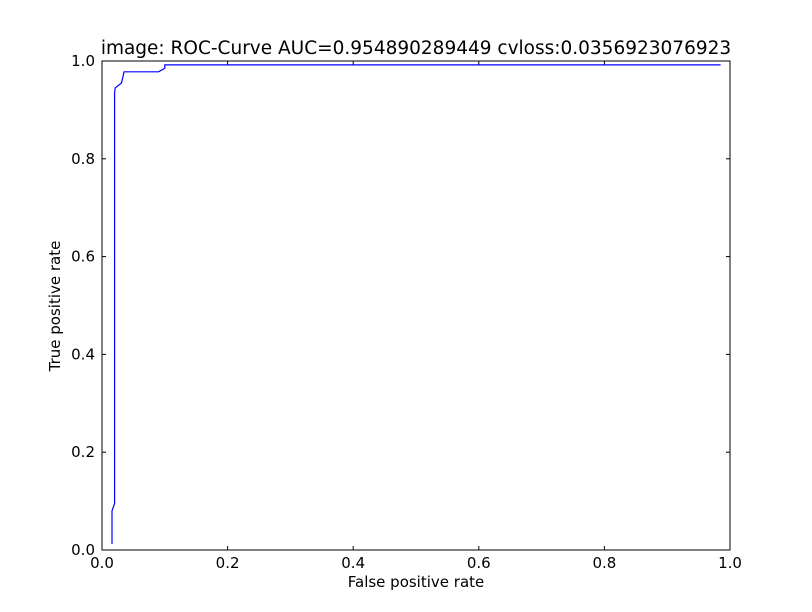 This screenshot has width=812, height=612. What do you see at coordinates (102, 563) in the screenshot?
I see `x-tick-label: 0.0` at bounding box center [102, 563].